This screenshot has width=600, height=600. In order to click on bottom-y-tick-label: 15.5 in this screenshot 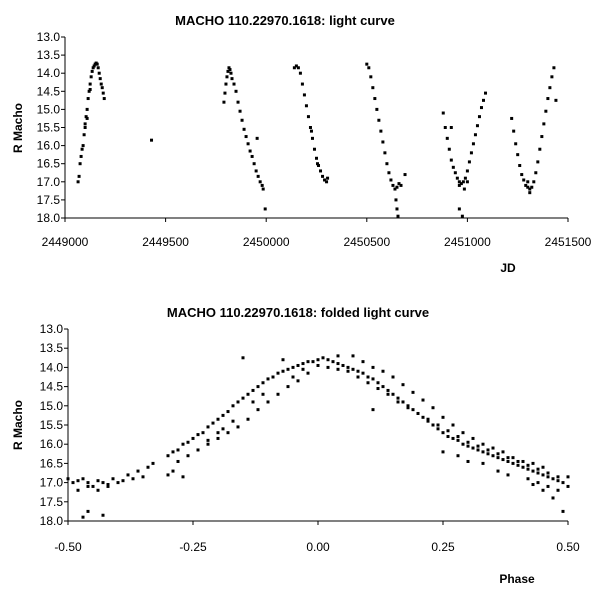, I will do `click(52, 425)`.